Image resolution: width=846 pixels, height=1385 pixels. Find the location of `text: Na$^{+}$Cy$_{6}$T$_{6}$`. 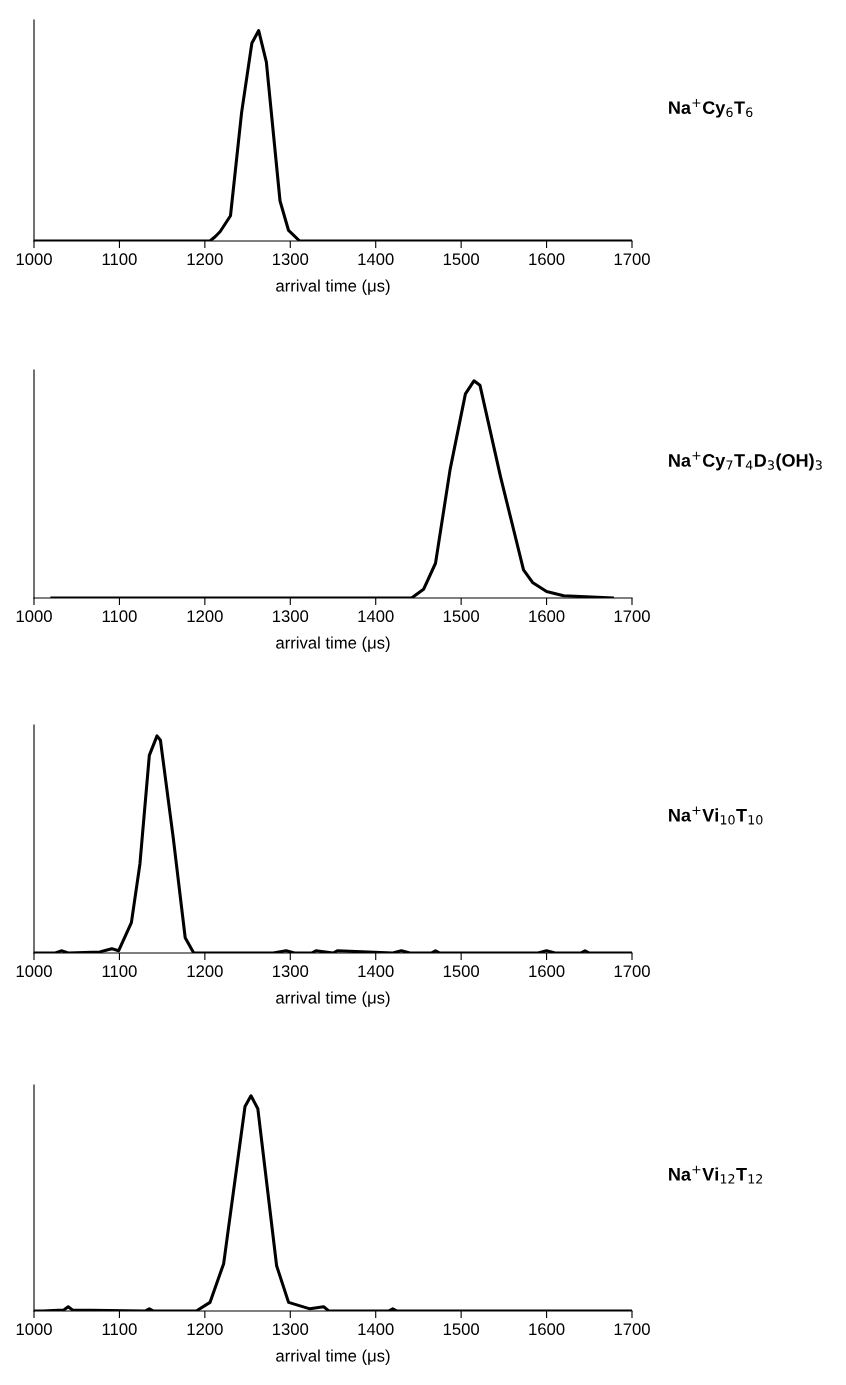

text: Na$^{+}$Cy$_{6}$T$_{6}$ is located at coordinates (711, 108).